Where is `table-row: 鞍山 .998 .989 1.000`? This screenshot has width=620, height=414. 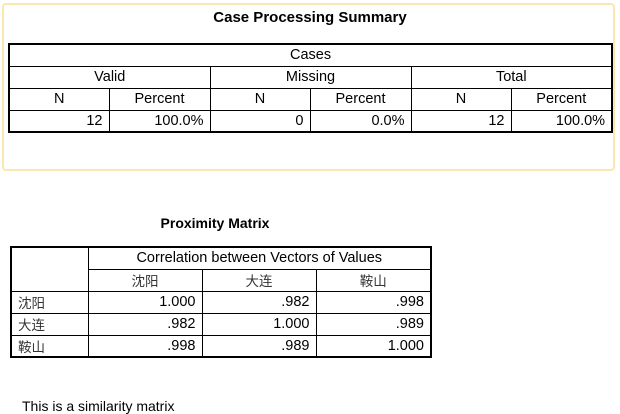 table-row: 鞍山 .998 .989 1.000 is located at coordinates (221, 346).